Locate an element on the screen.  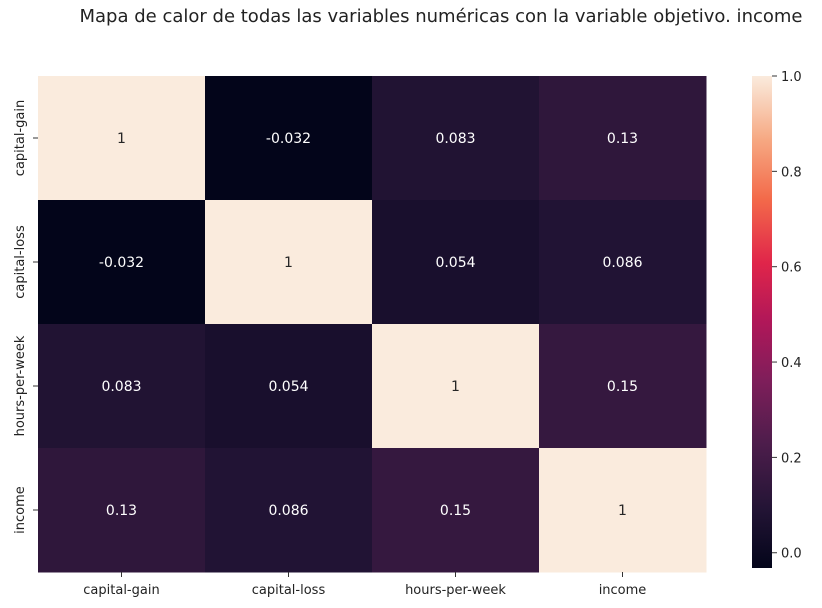
x-tick-label: capital-gain is located at coordinates (121, 590).